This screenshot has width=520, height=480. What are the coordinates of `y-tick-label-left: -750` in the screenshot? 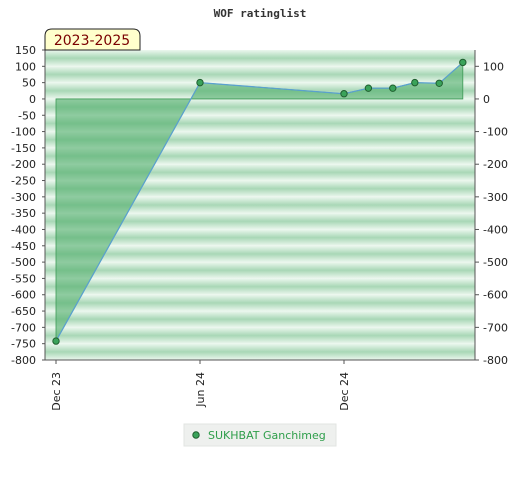 It's located at (23, 344).